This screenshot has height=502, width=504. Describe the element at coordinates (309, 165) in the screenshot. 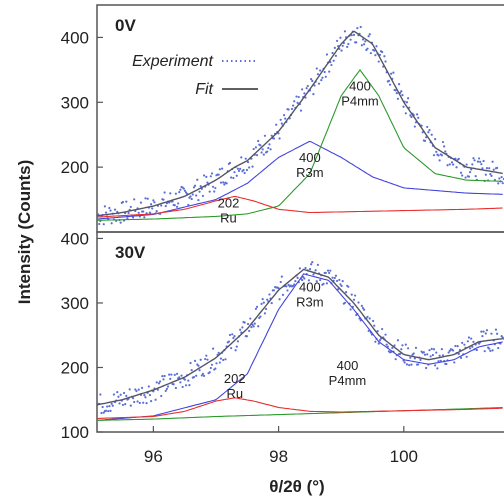

I see `peak-annotation: 400 R3m` at that location.